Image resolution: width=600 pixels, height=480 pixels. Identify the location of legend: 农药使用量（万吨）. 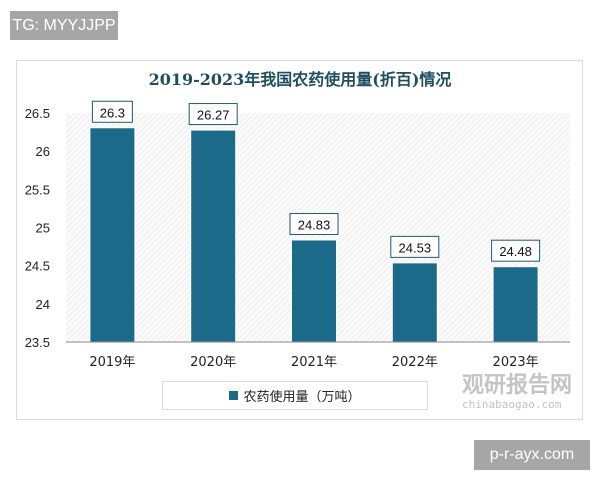
(295, 395).